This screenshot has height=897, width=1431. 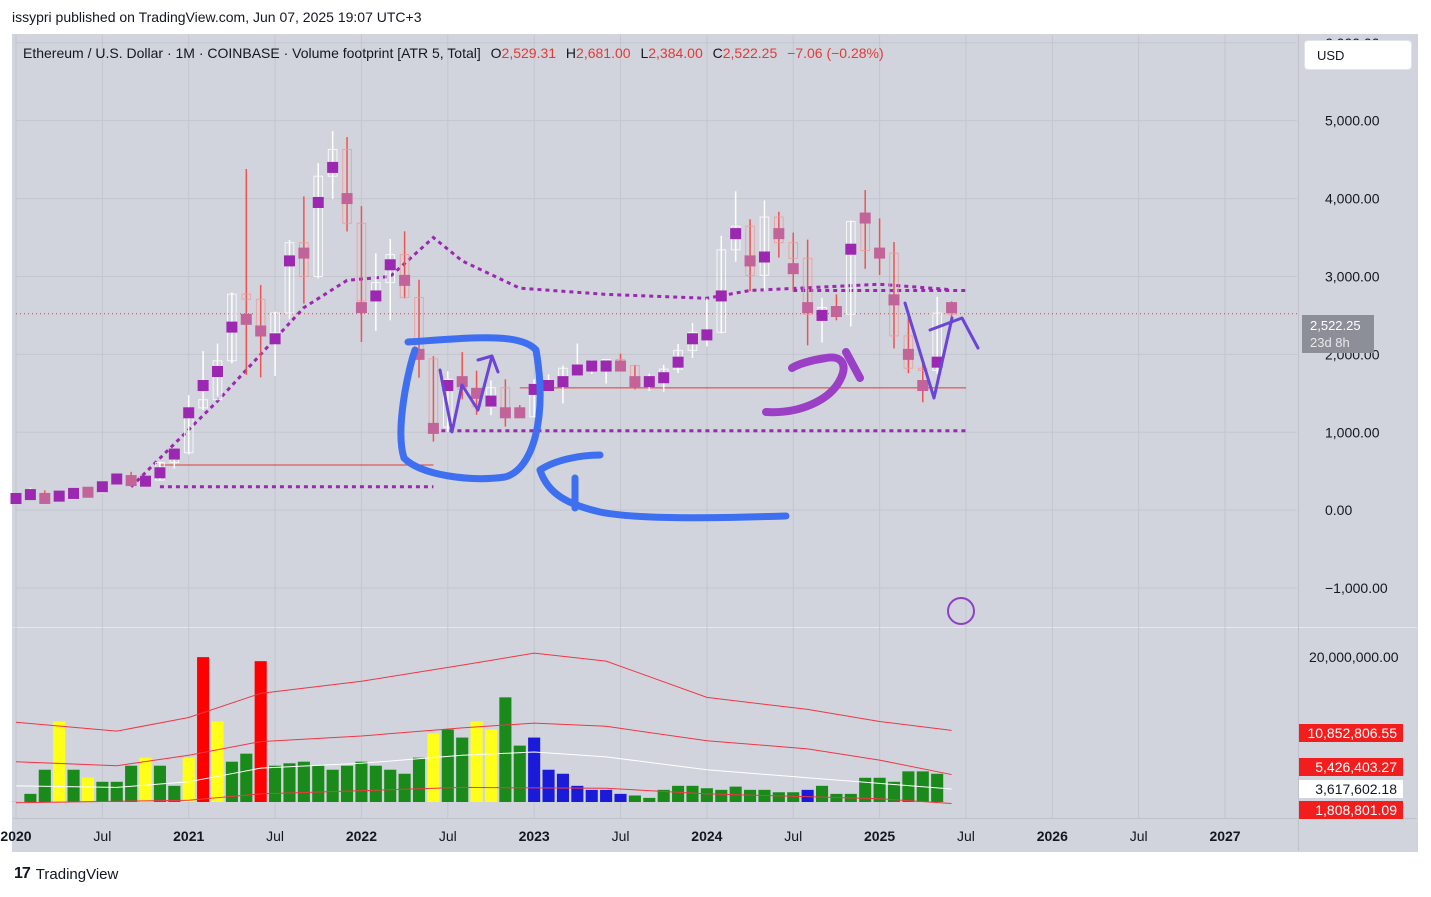 I want to click on open-value: 2,529.31, so click(x=529, y=53).